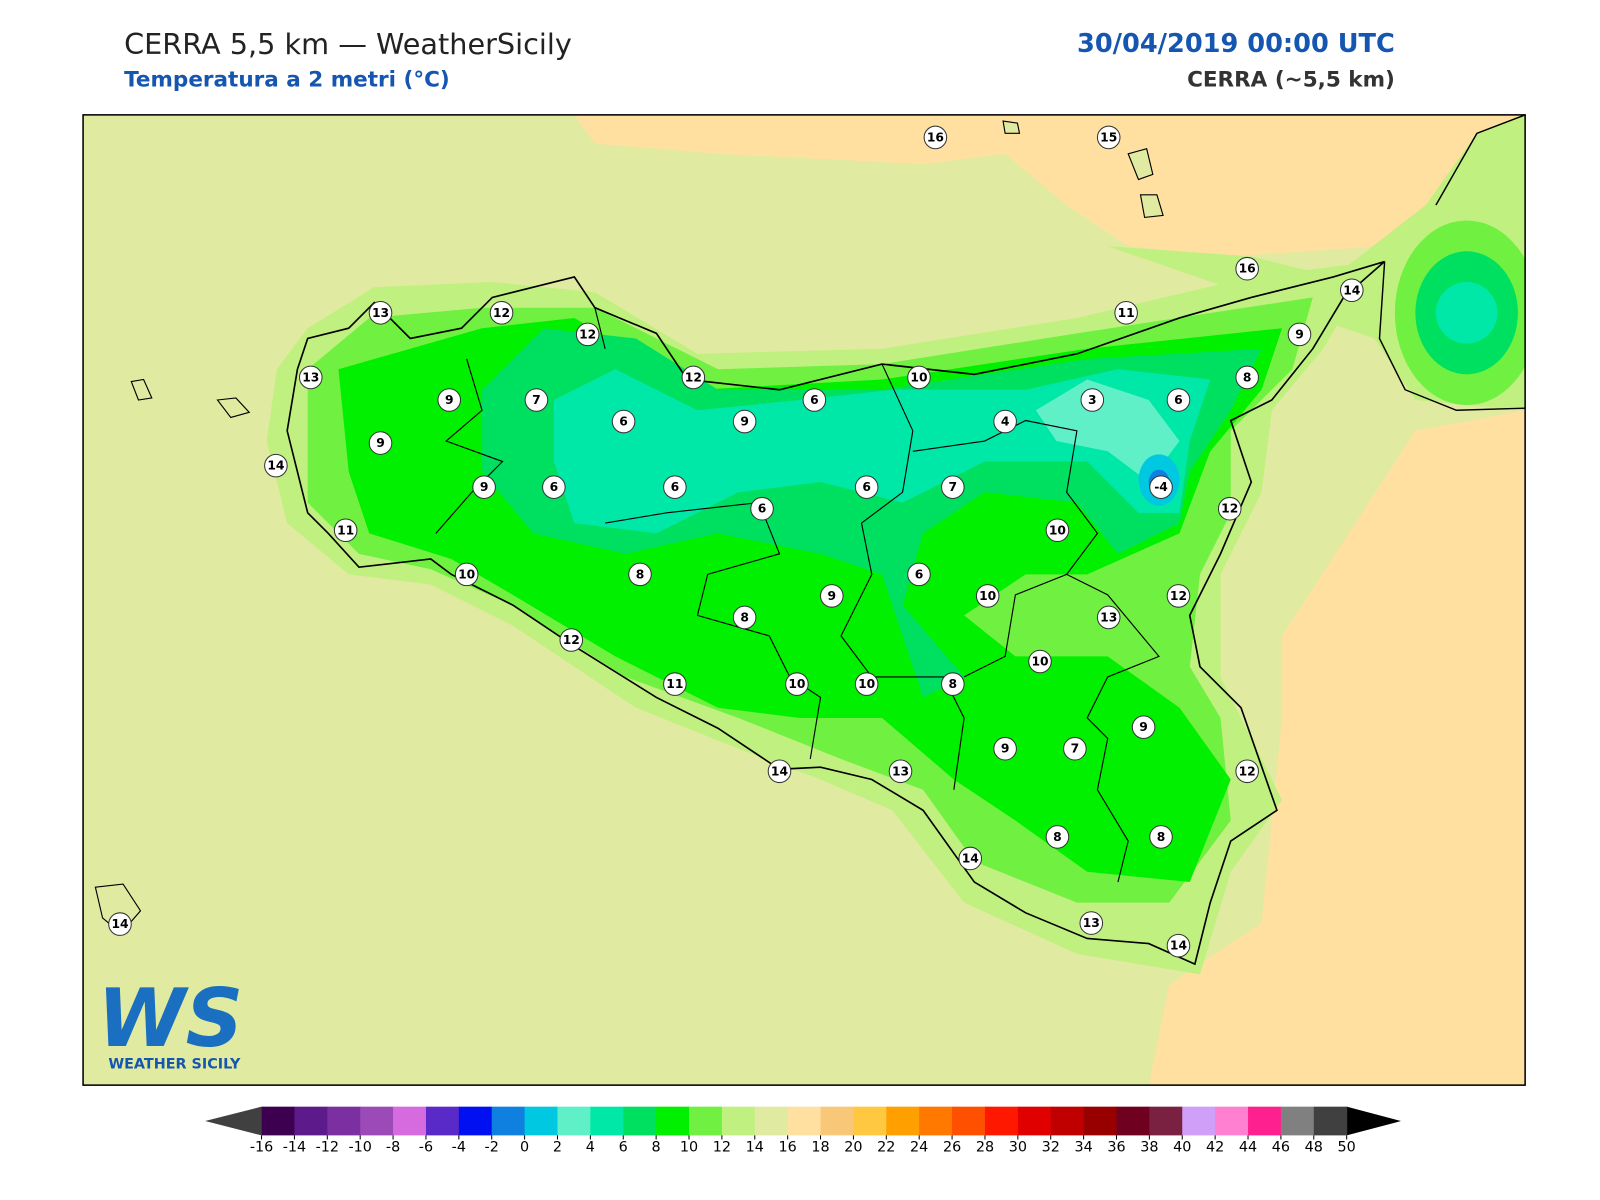  Describe the element at coordinates (656, 1148) in the screenshot. I see `colorbar-tick-label: 8` at that location.